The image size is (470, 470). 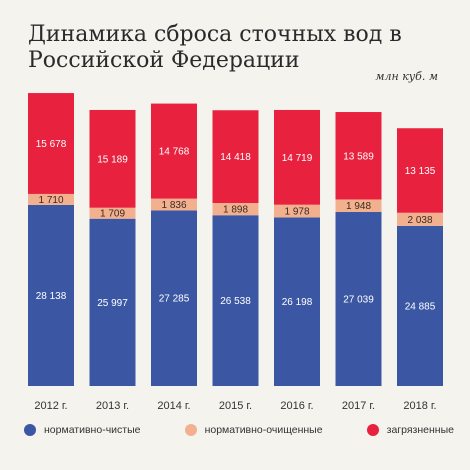 I want to click on data-label: 13 589, so click(x=358, y=156).